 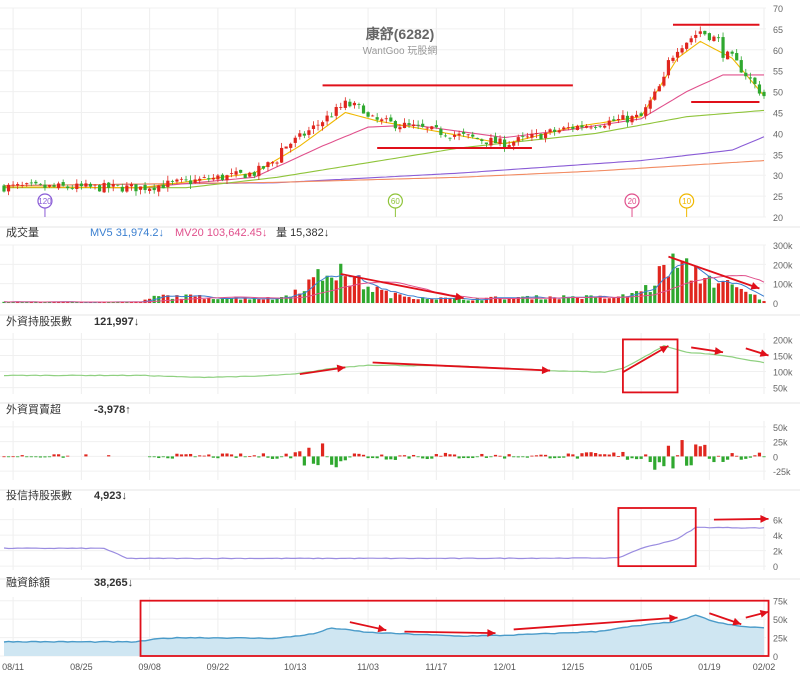 What do you see at coordinates (778, 176) in the screenshot?
I see `price-tick-label: 30` at bounding box center [778, 176].